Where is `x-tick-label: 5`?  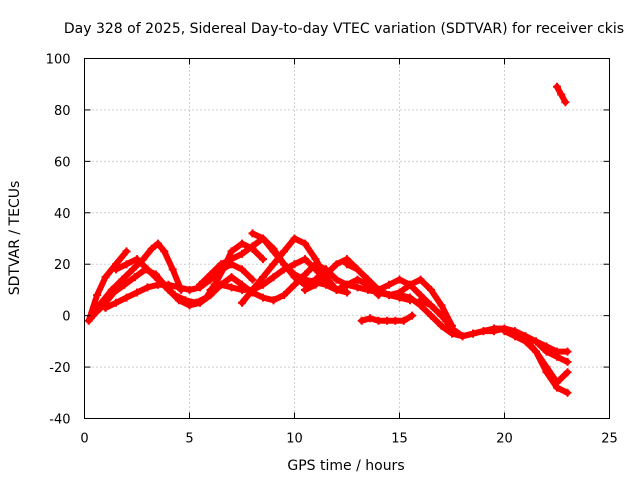 x-tick-label: 5 is located at coordinates (189, 439).